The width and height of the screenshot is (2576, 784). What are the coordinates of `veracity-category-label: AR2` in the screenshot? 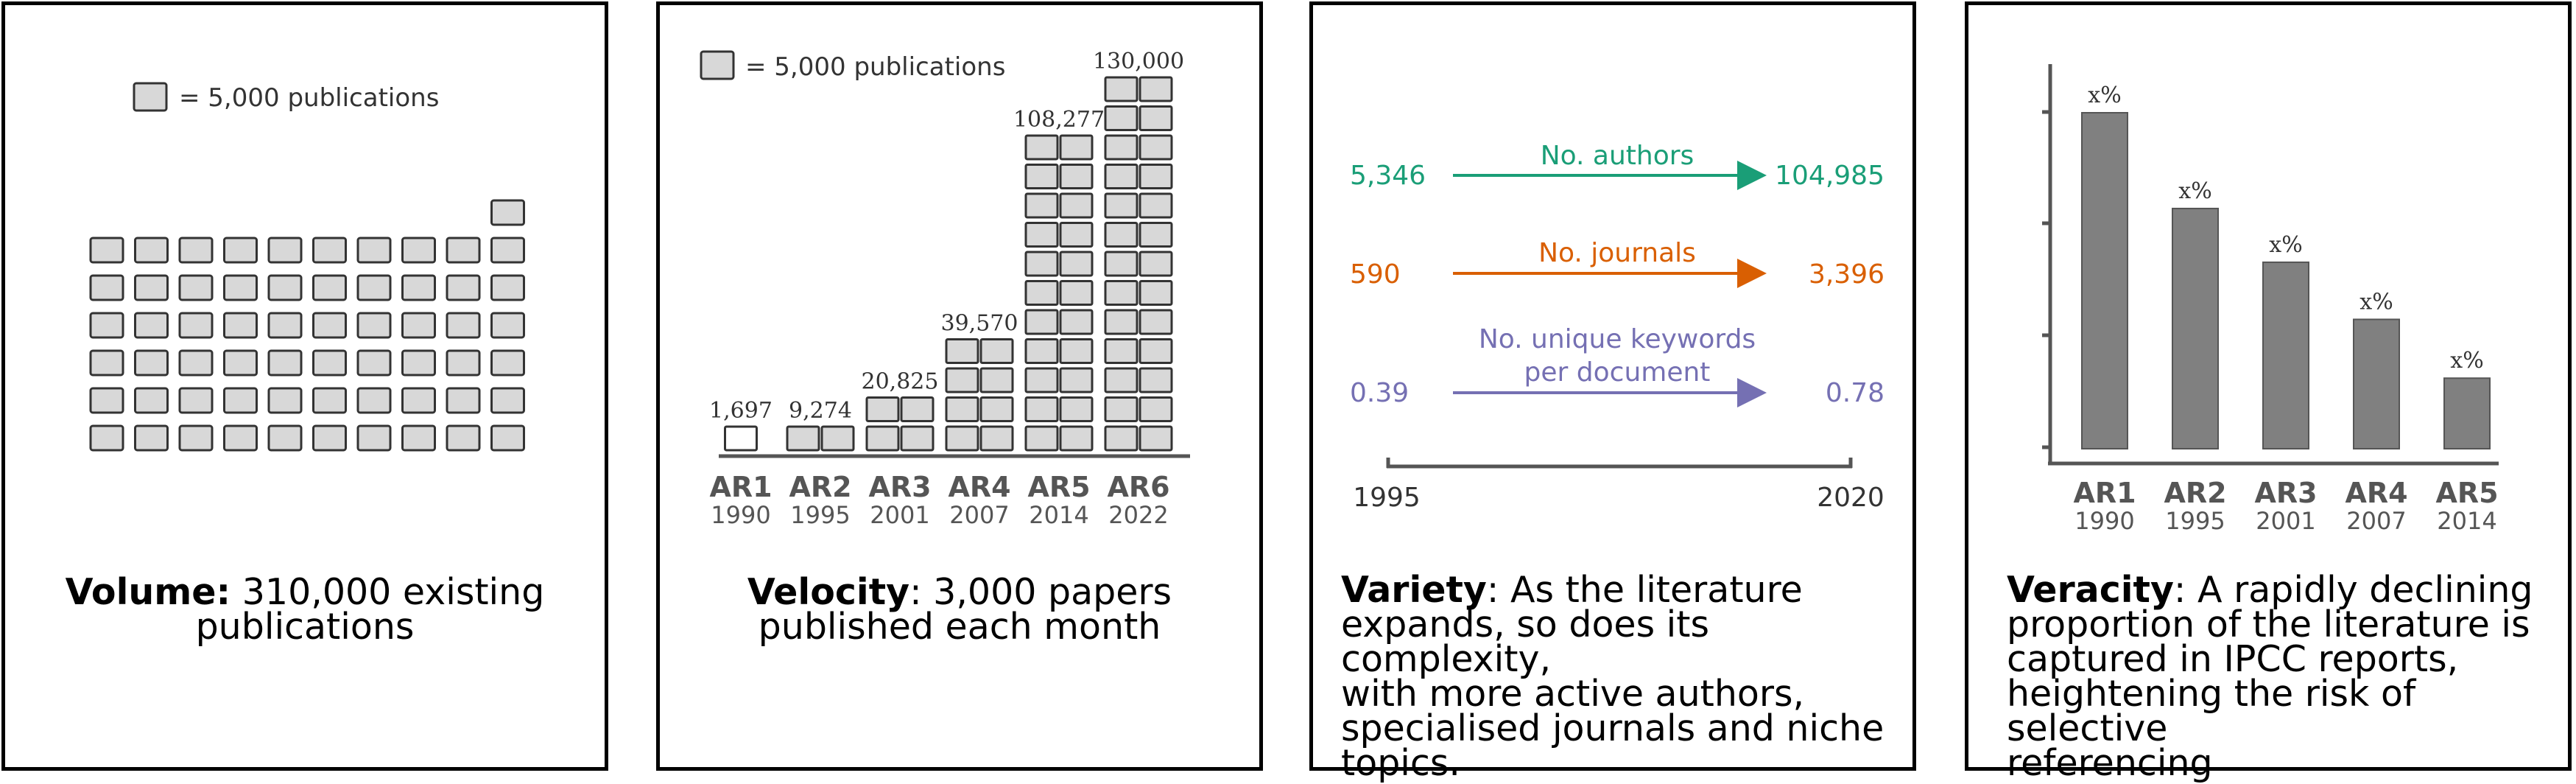 It's located at (2195, 493).